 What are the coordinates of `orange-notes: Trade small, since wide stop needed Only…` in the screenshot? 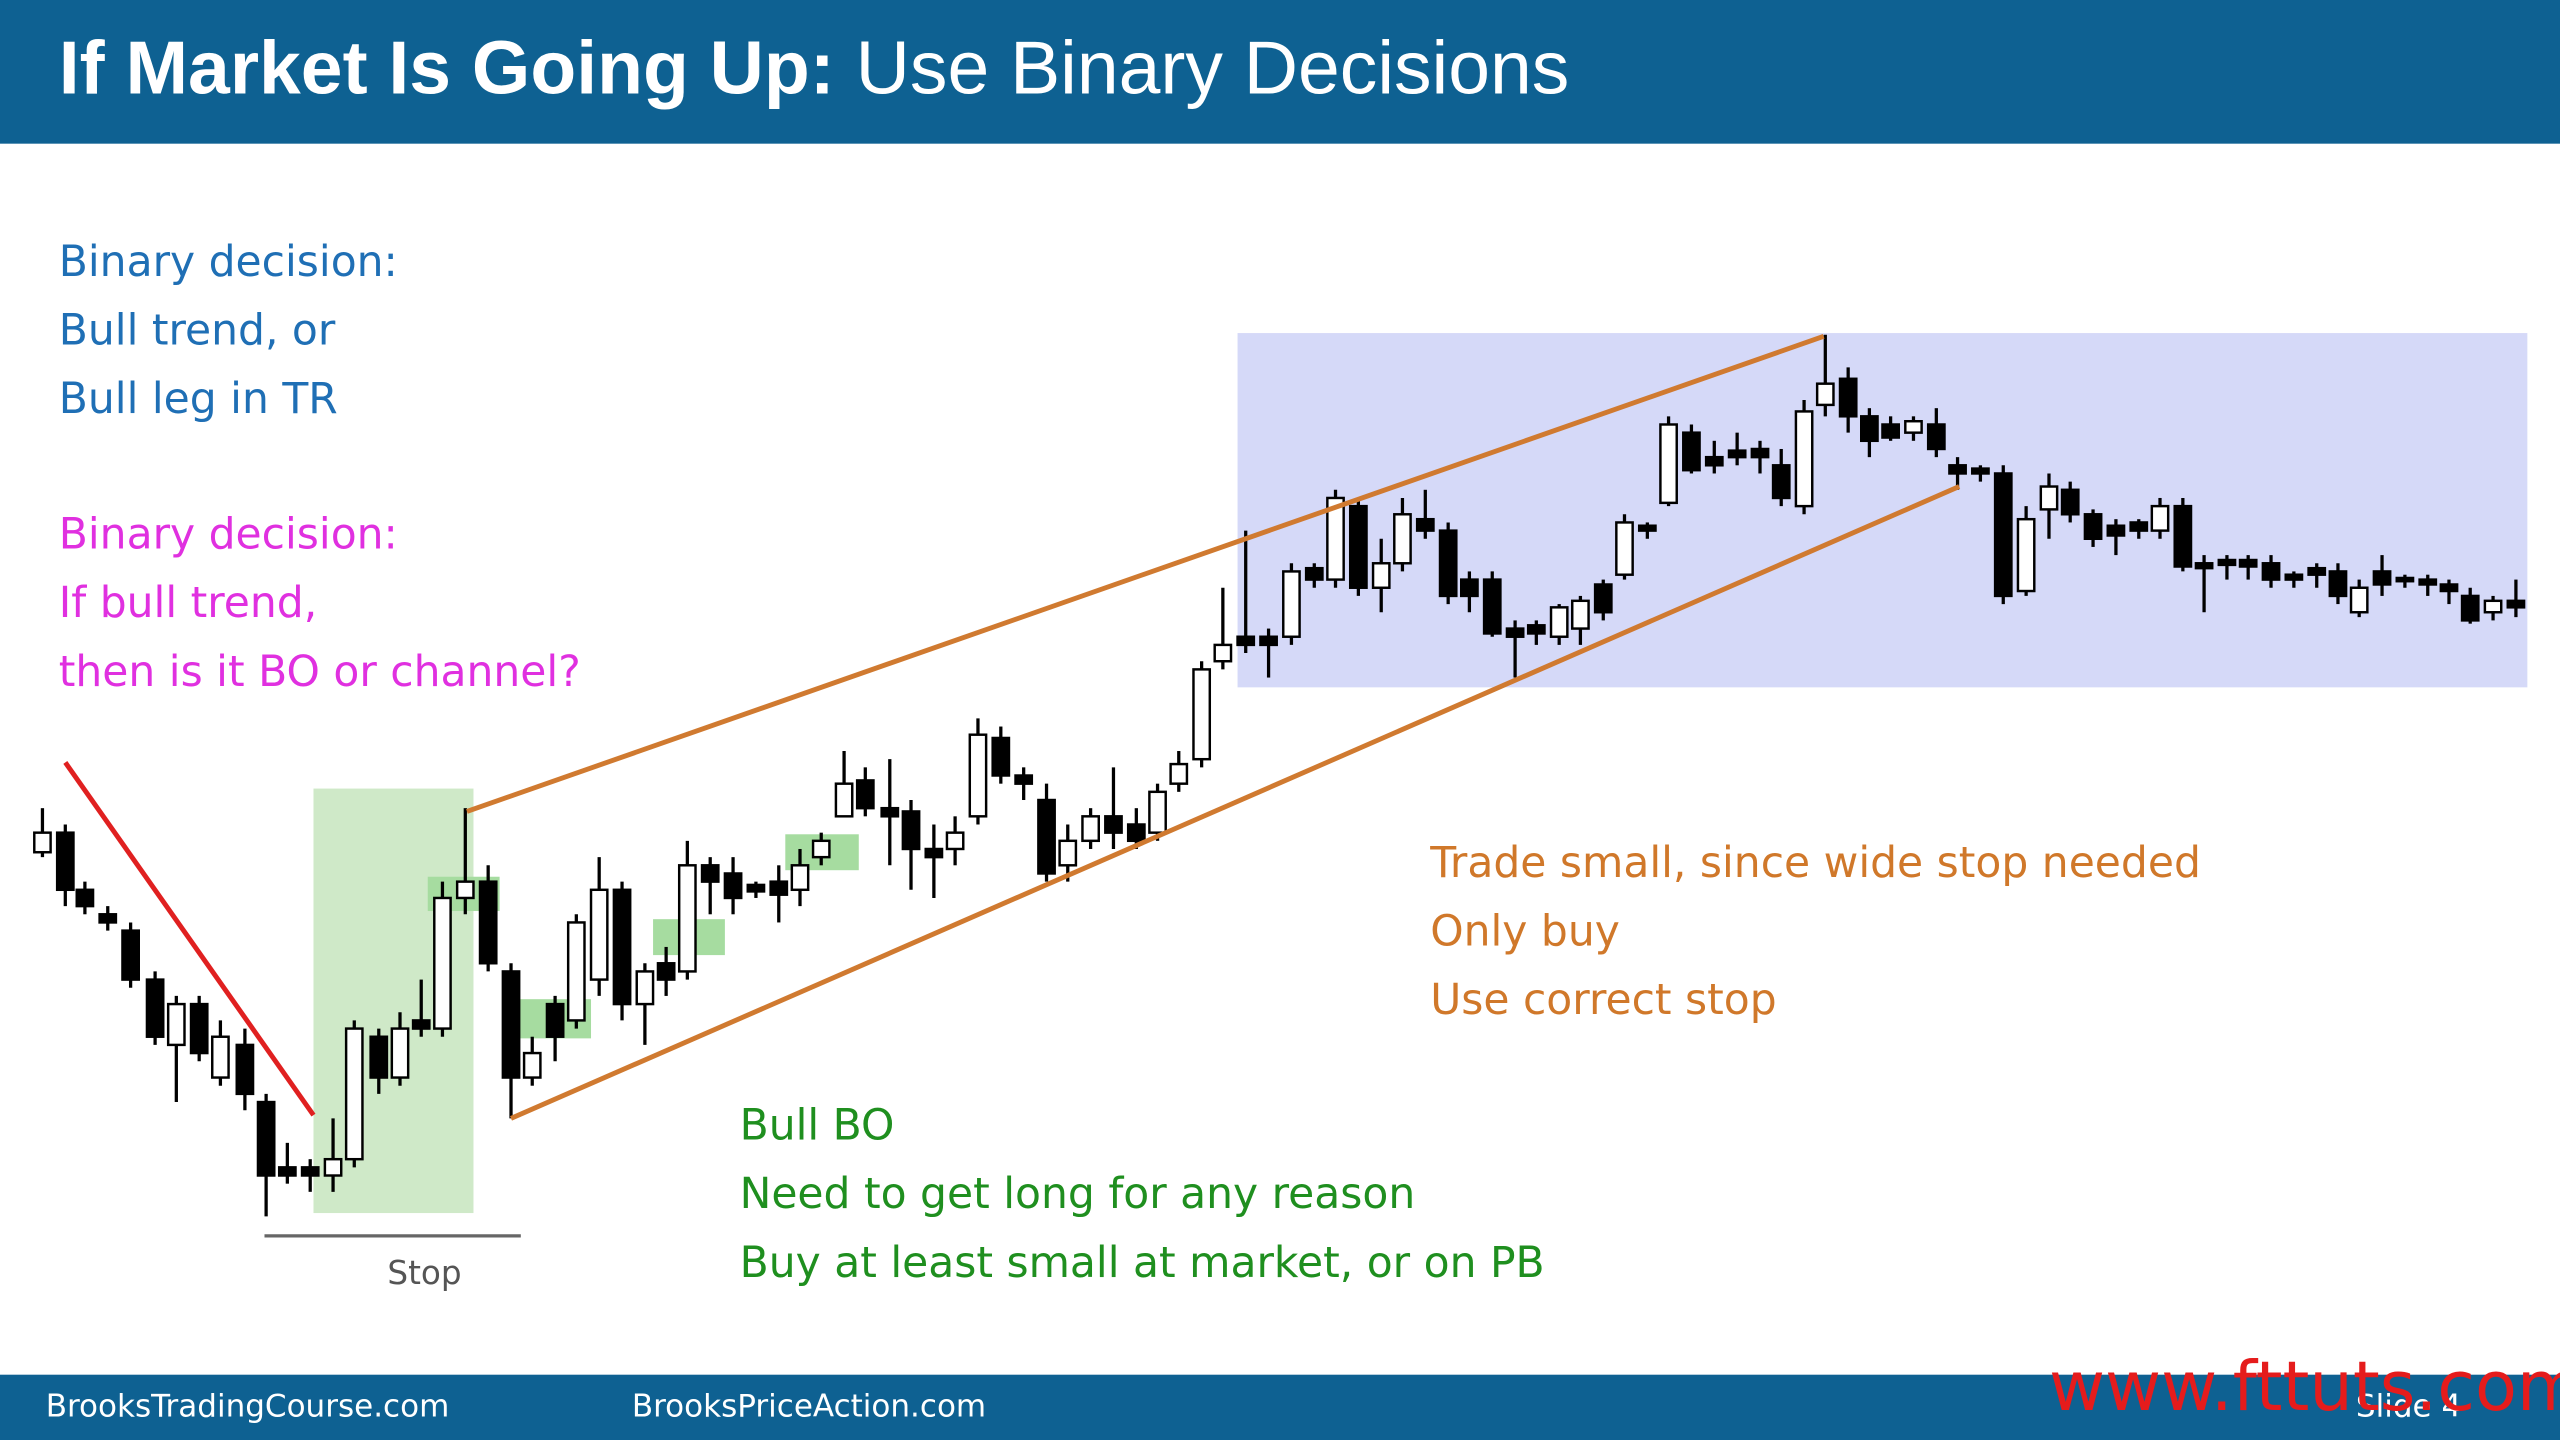 It's located at (1815, 932).